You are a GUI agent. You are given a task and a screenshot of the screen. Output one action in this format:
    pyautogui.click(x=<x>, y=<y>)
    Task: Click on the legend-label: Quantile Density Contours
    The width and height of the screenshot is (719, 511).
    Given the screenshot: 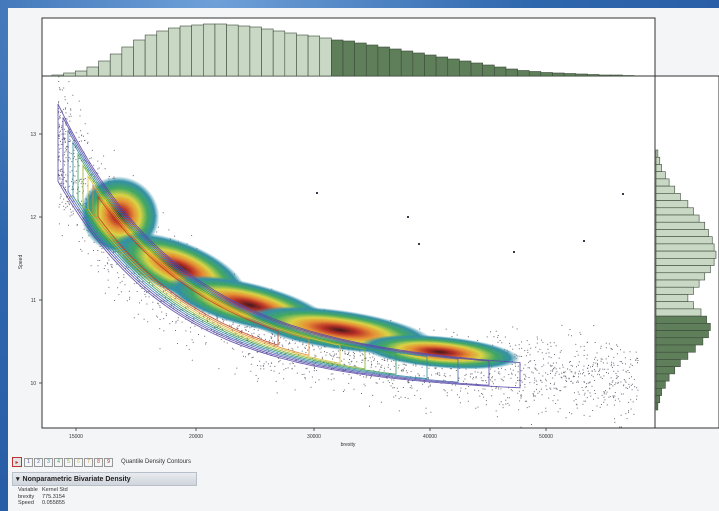 What is the action you would take?
    pyautogui.click(x=156, y=462)
    